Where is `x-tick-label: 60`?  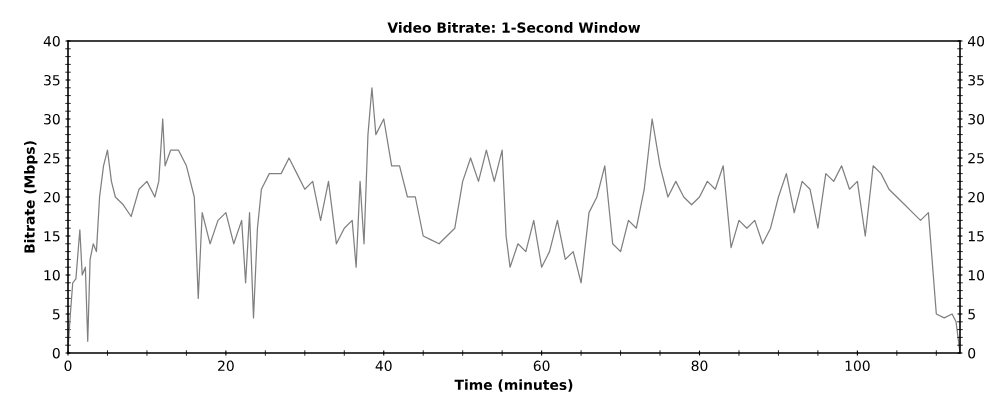
x-tick-label: 60 is located at coordinates (541, 366).